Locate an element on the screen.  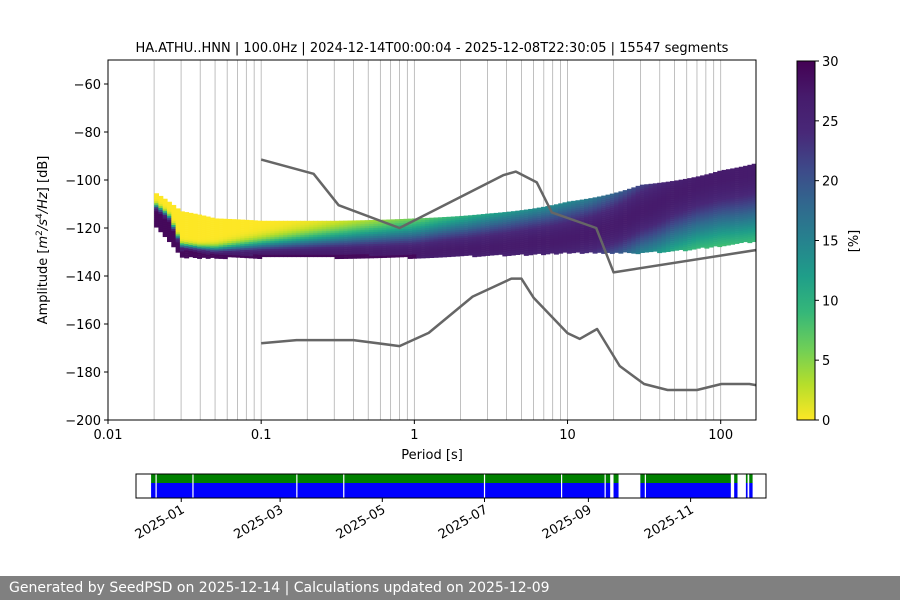
colorbar-tick-label: 5 is located at coordinates (826, 361).